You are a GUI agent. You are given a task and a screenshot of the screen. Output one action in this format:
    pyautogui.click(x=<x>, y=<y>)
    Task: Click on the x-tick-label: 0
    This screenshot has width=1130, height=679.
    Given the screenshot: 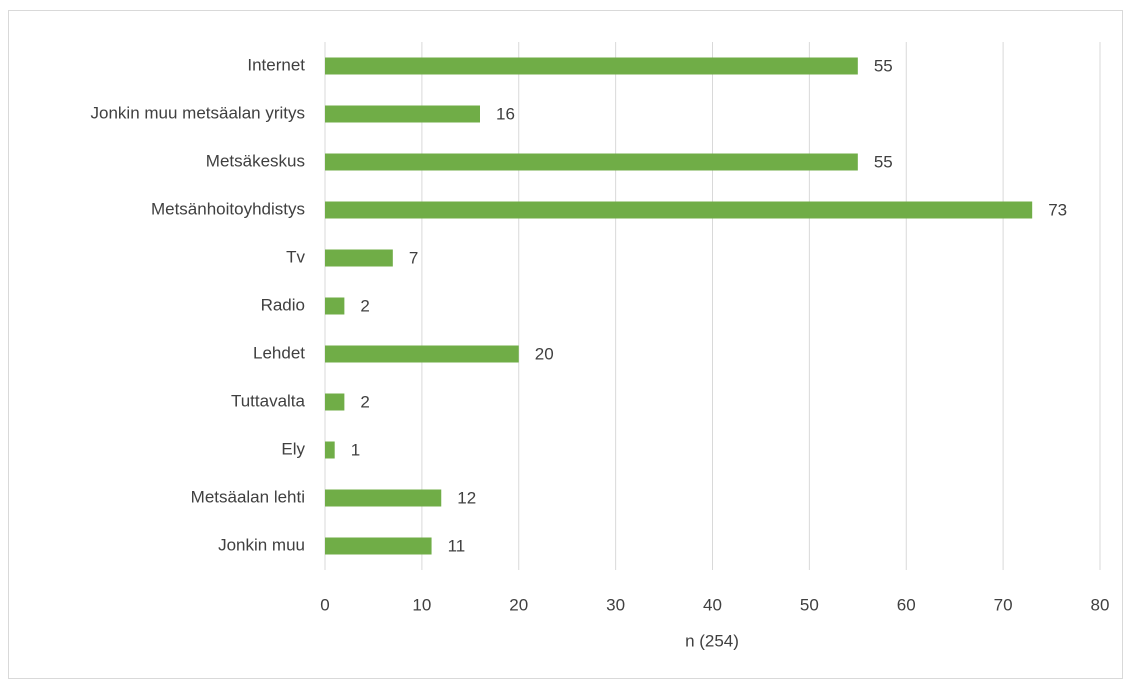 What is the action you would take?
    pyautogui.click(x=324, y=604)
    